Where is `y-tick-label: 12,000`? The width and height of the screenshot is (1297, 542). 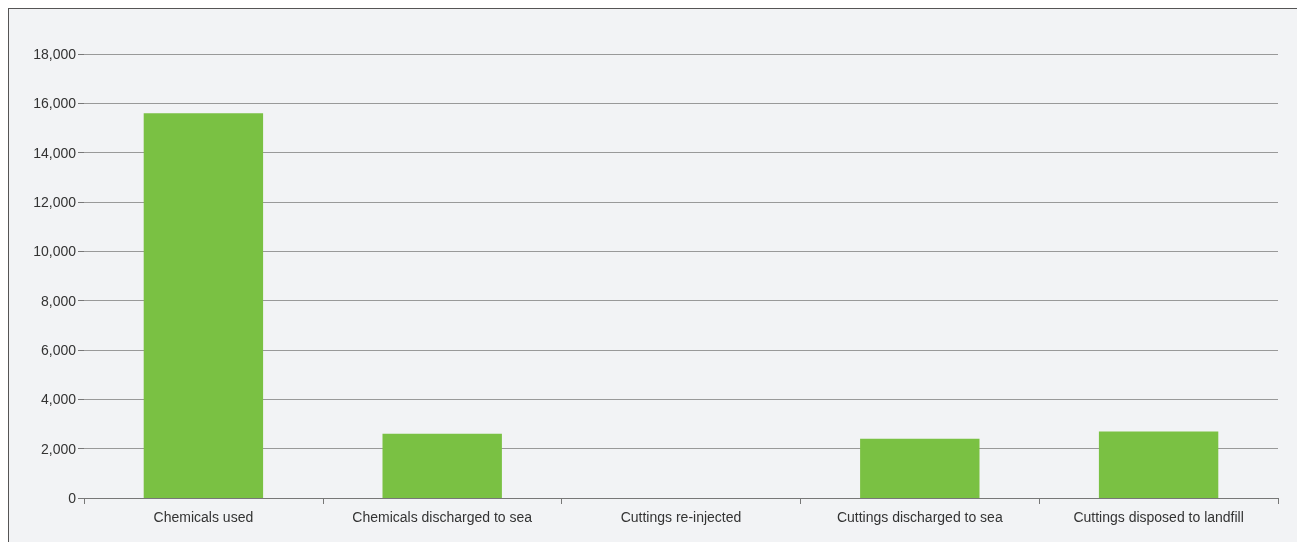 y-tick-label: 12,000 is located at coordinates (55, 202).